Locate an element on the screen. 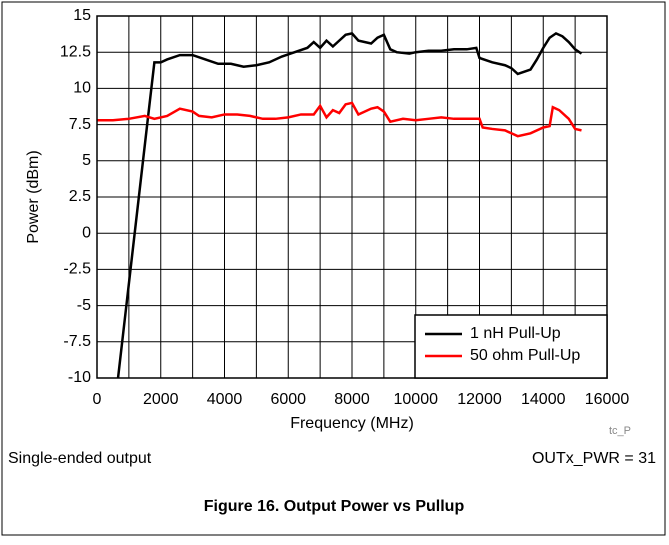 This screenshot has width=669, height=545. y-tick-label: 10 is located at coordinates (82, 88).